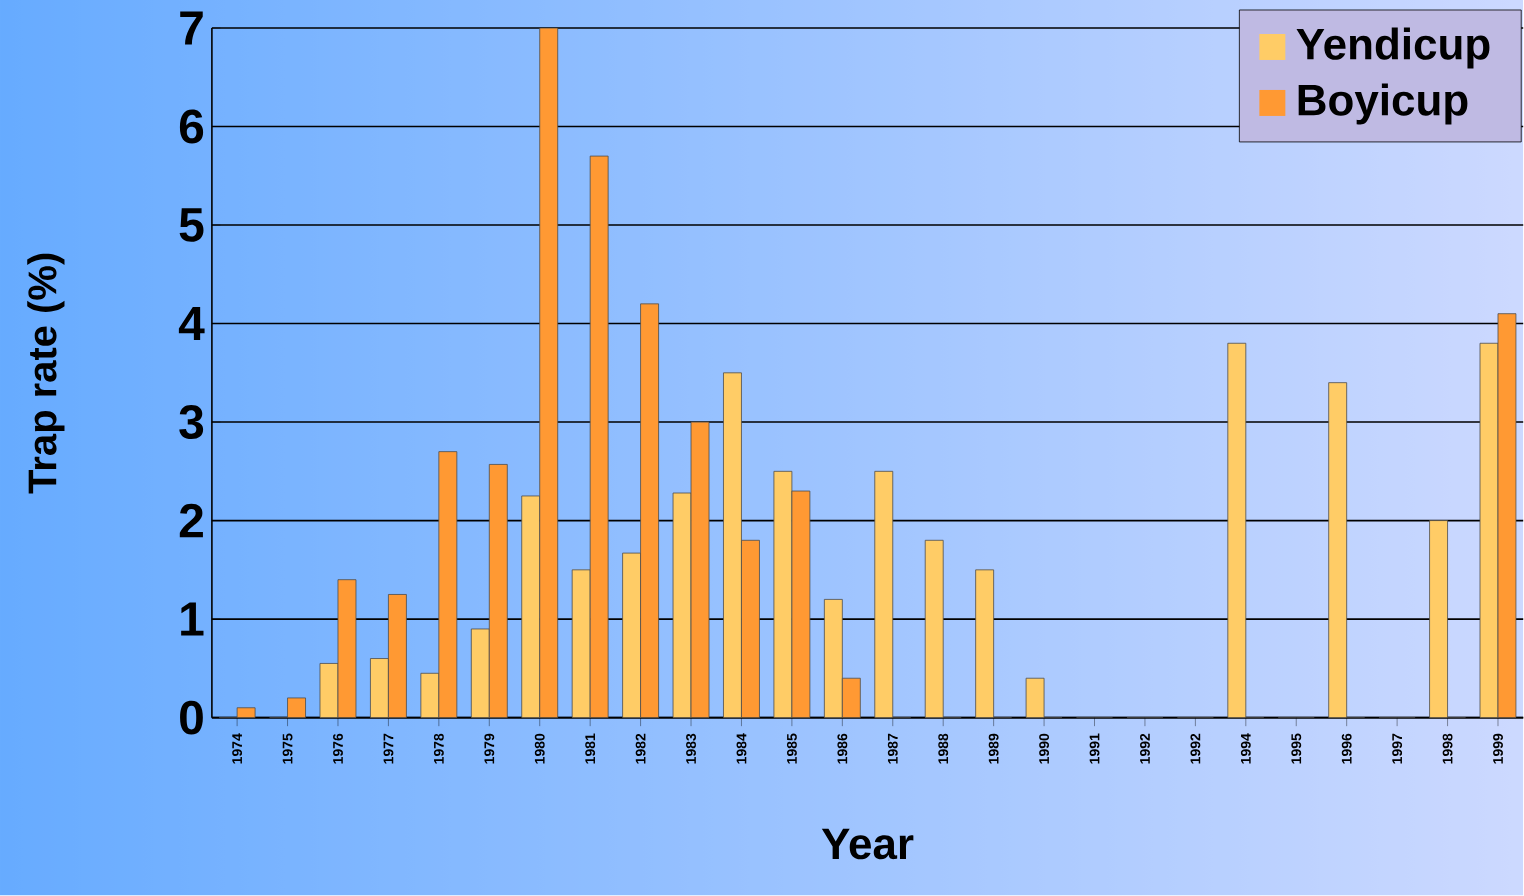 The image size is (1524, 896). What do you see at coordinates (1044, 749) in the screenshot?
I see `x-tick-label: 1990` at bounding box center [1044, 749].